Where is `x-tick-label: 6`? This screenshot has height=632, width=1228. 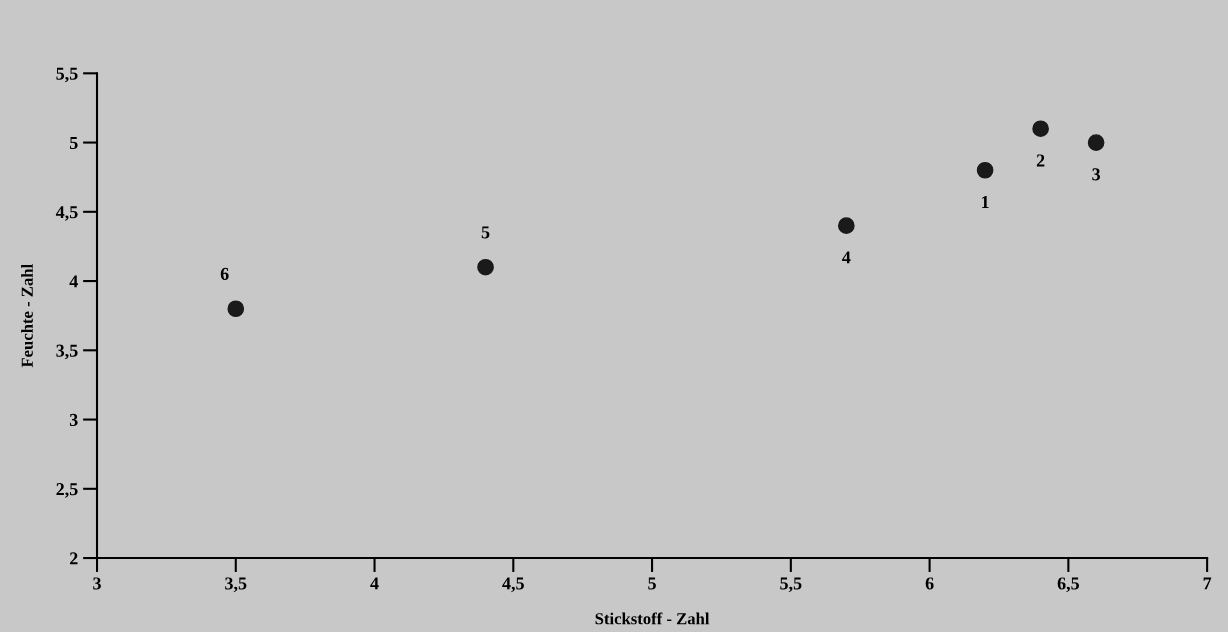
x-tick-label: 6 is located at coordinates (929, 583).